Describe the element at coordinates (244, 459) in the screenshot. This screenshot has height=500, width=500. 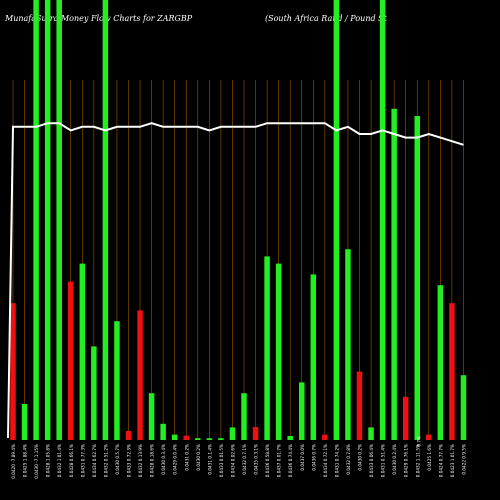
I see `x-tick-label: 0.0432 0.7.1%` at that location.